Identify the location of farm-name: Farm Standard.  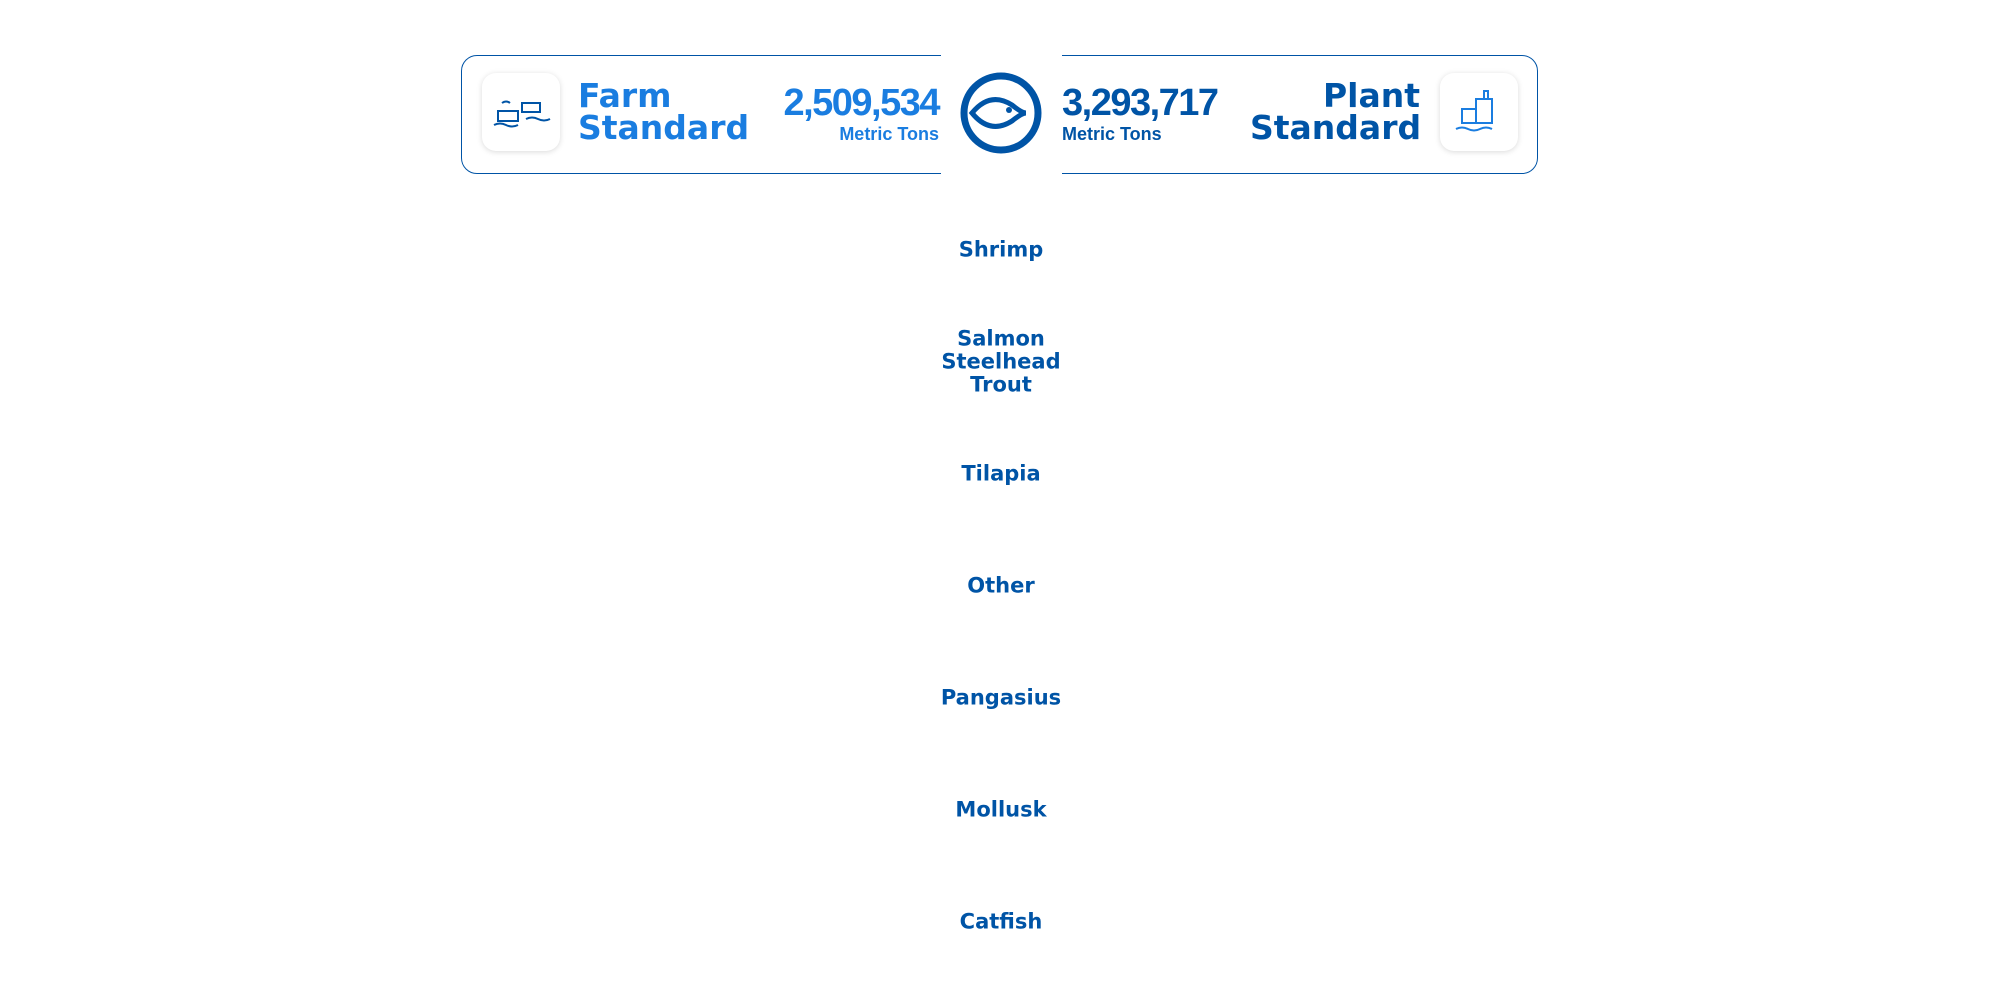
(664, 111).